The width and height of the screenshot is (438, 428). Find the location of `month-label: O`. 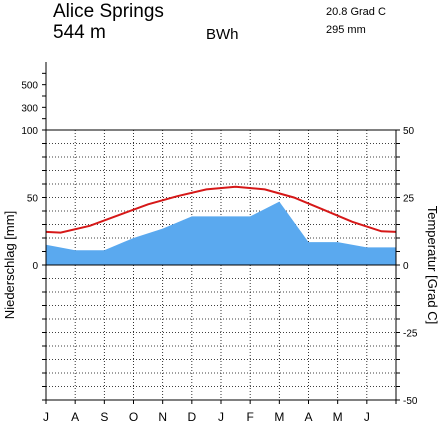

month-label: O is located at coordinates (133, 417).